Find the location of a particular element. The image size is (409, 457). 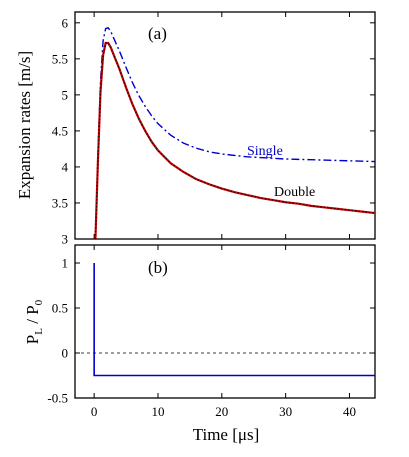

panel-a-y-axis-title: Expansion rates [m/s] is located at coordinates (24, 125).